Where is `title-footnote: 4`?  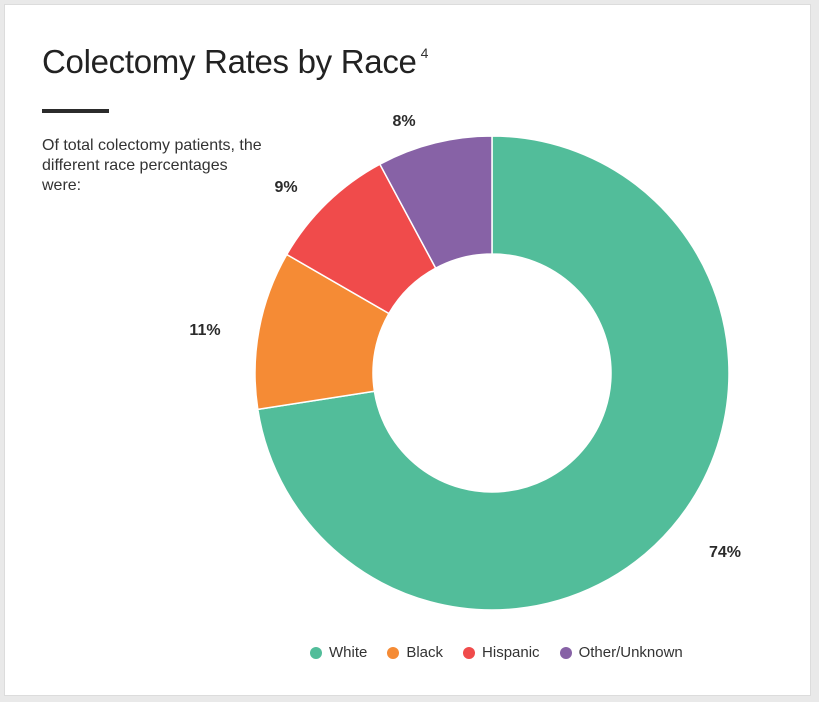
title-footnote: 4 is located at coordinates (424, 53).